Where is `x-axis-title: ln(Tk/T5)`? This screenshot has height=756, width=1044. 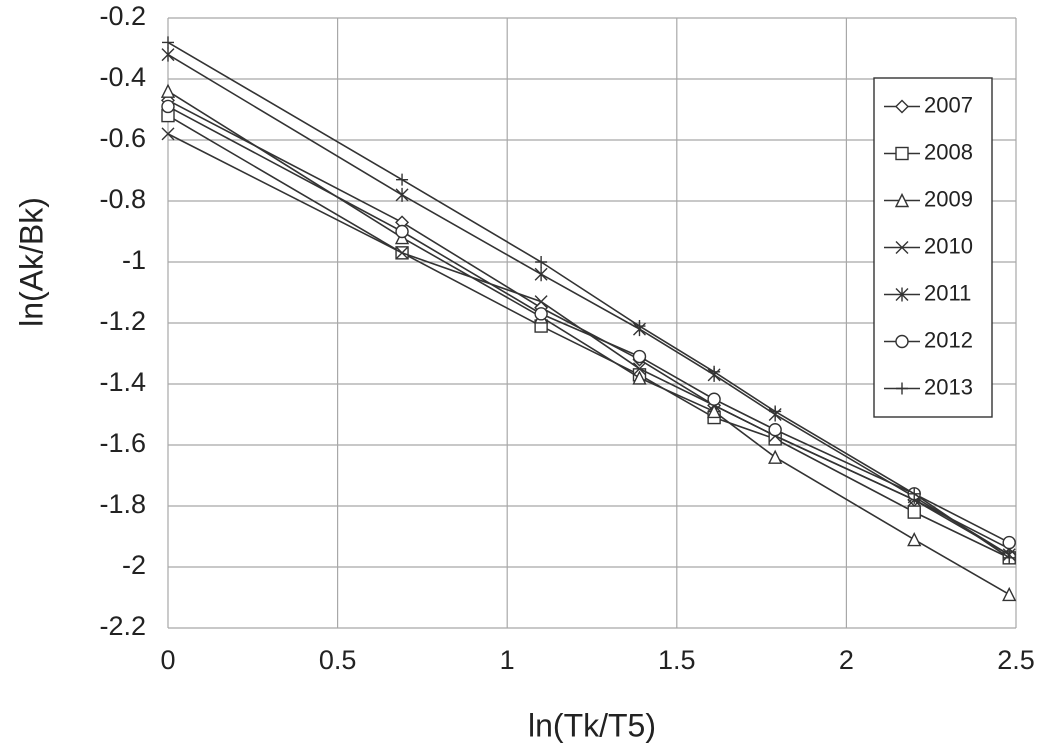
x-axis-title: ln(Tk/T5) is located at coordinates (592, 725).